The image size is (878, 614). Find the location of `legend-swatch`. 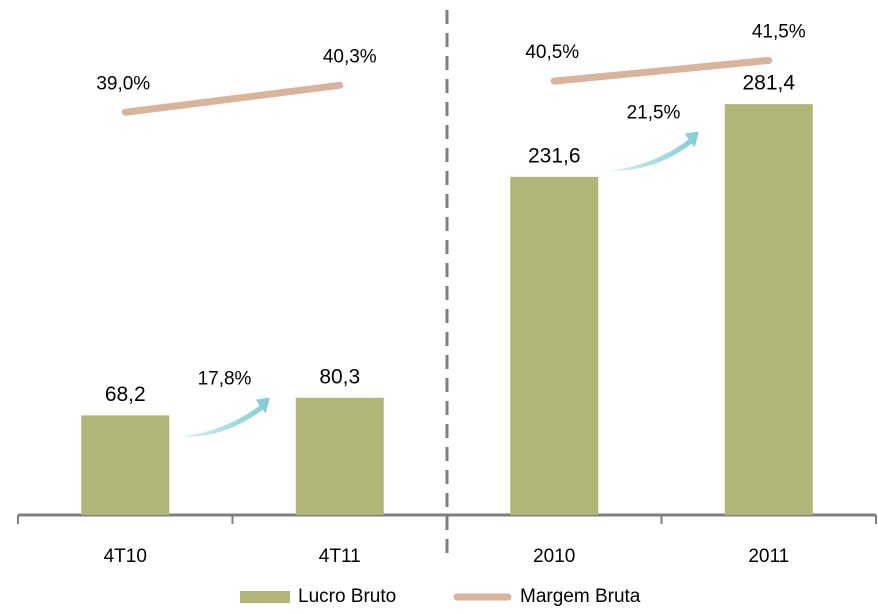

legend-swatch is located at coordinates (265, 597).